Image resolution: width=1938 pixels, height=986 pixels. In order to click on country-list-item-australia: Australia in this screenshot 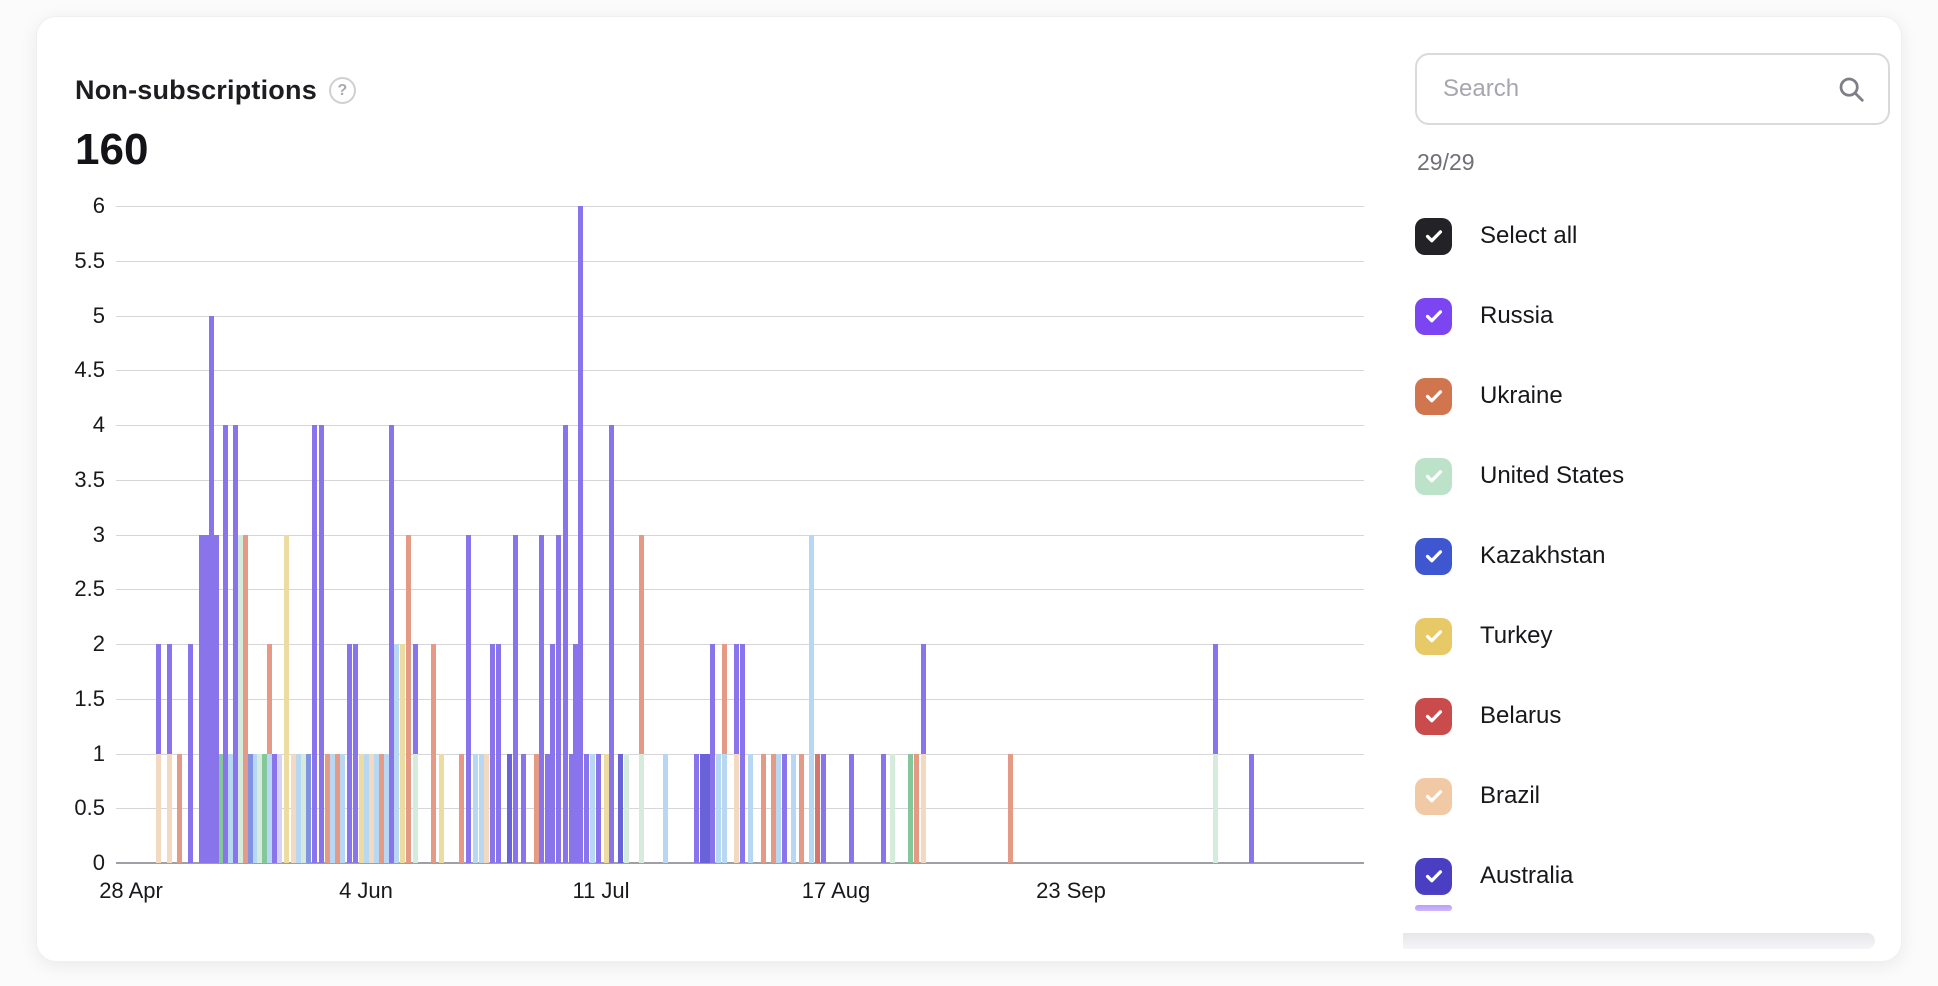, I will do `click(1494, 876)`.